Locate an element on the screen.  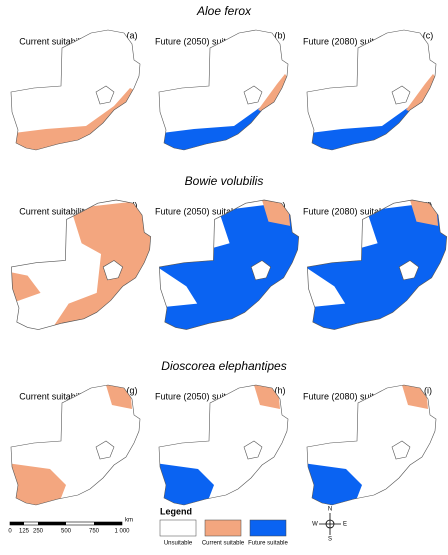
legend-label: Current suitable is located at coordinates (223, 544).